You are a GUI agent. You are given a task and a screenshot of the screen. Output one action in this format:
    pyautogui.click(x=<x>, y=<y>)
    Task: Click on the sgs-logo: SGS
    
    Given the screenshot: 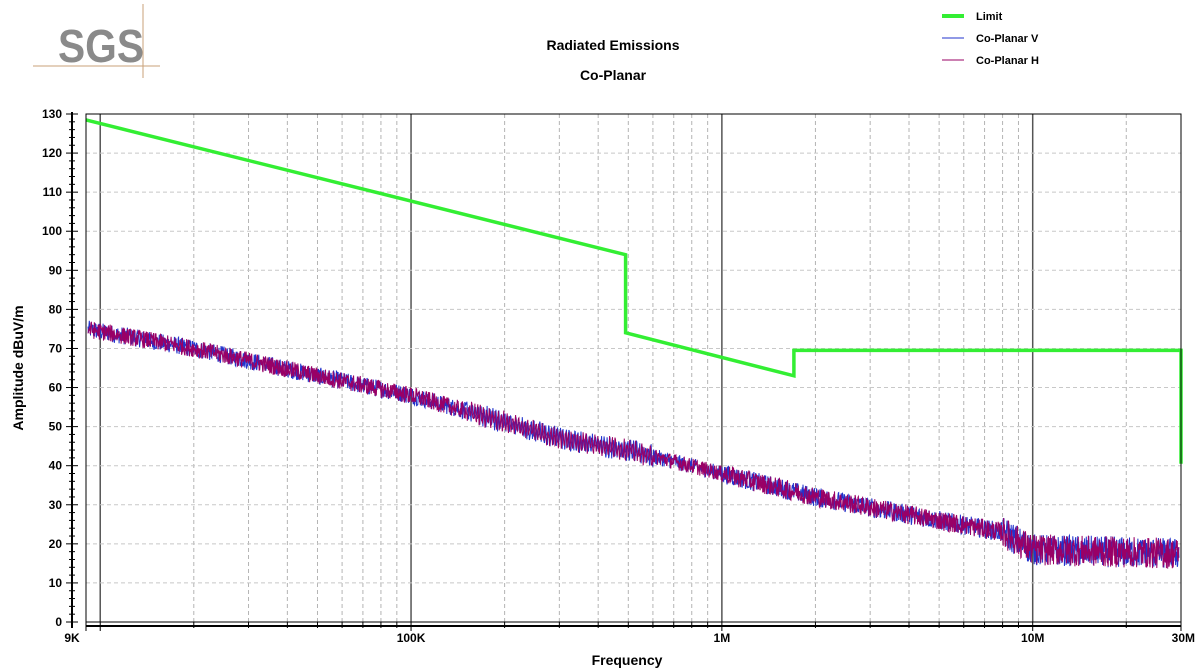 What is the action you would take?
    pyautogui.click(x=96, y=41)
    